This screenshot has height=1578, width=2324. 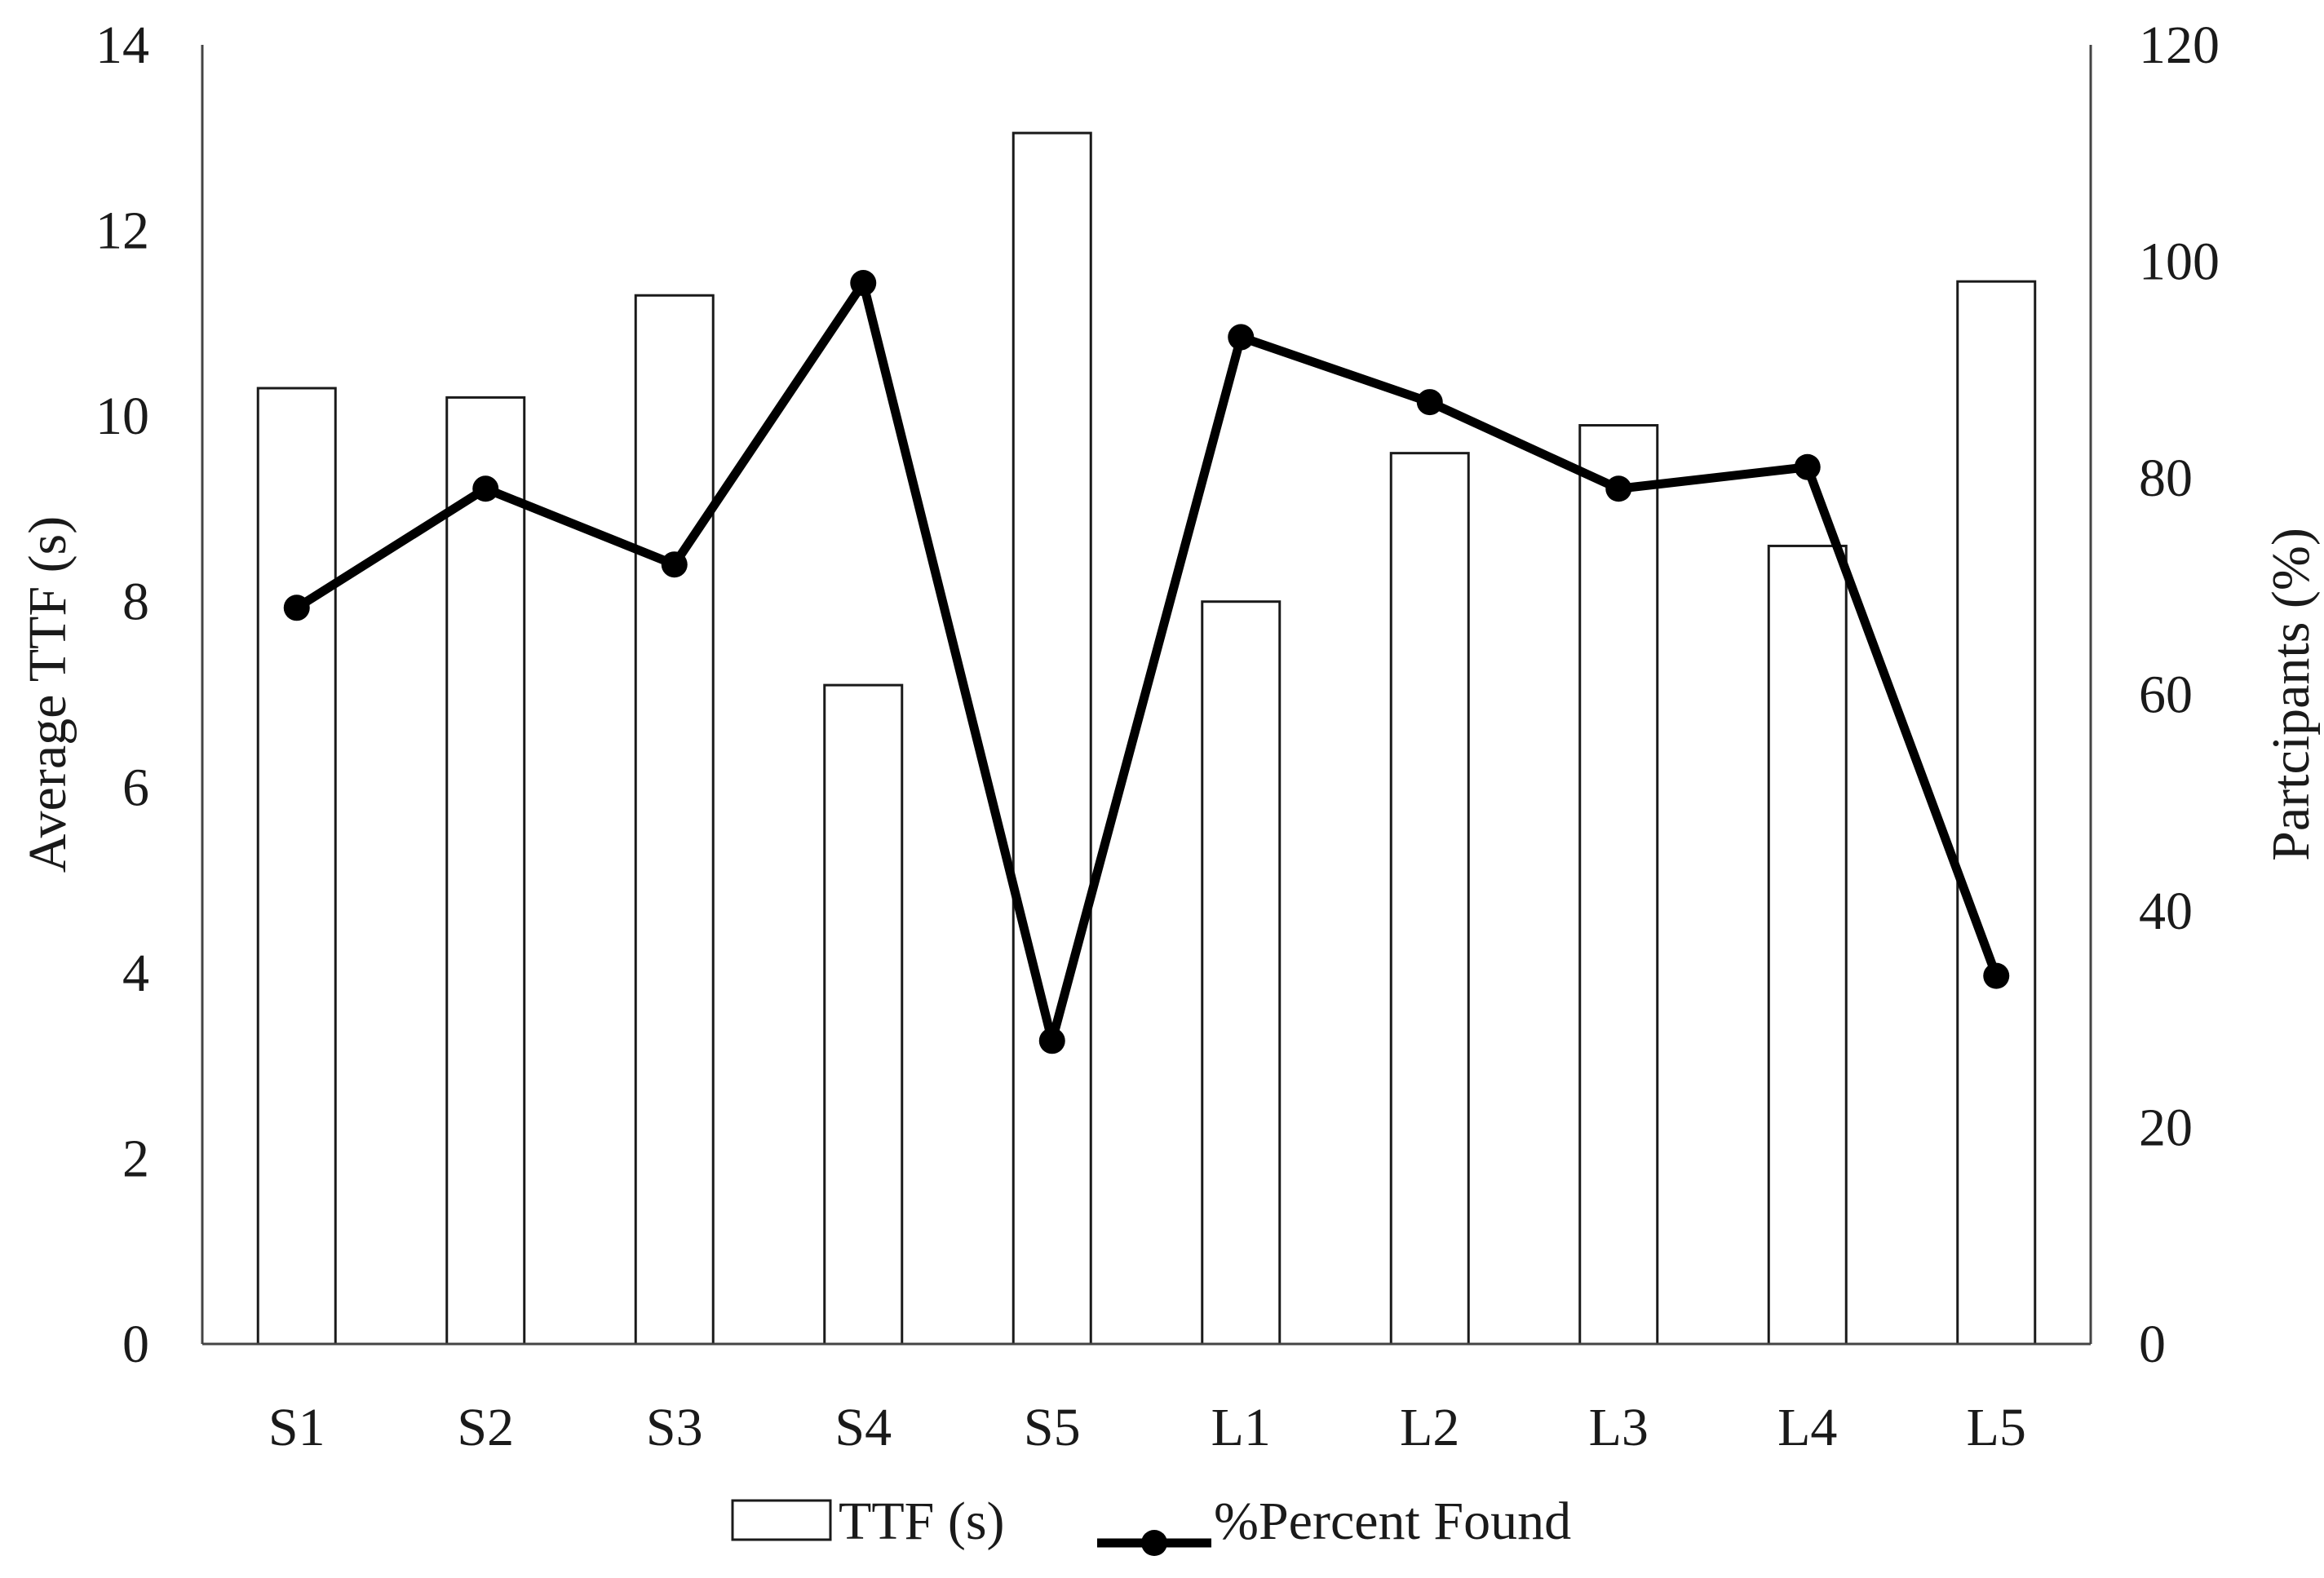 I want to click on x-tick-label-l2: L2, so click(x=1429, y=1427).